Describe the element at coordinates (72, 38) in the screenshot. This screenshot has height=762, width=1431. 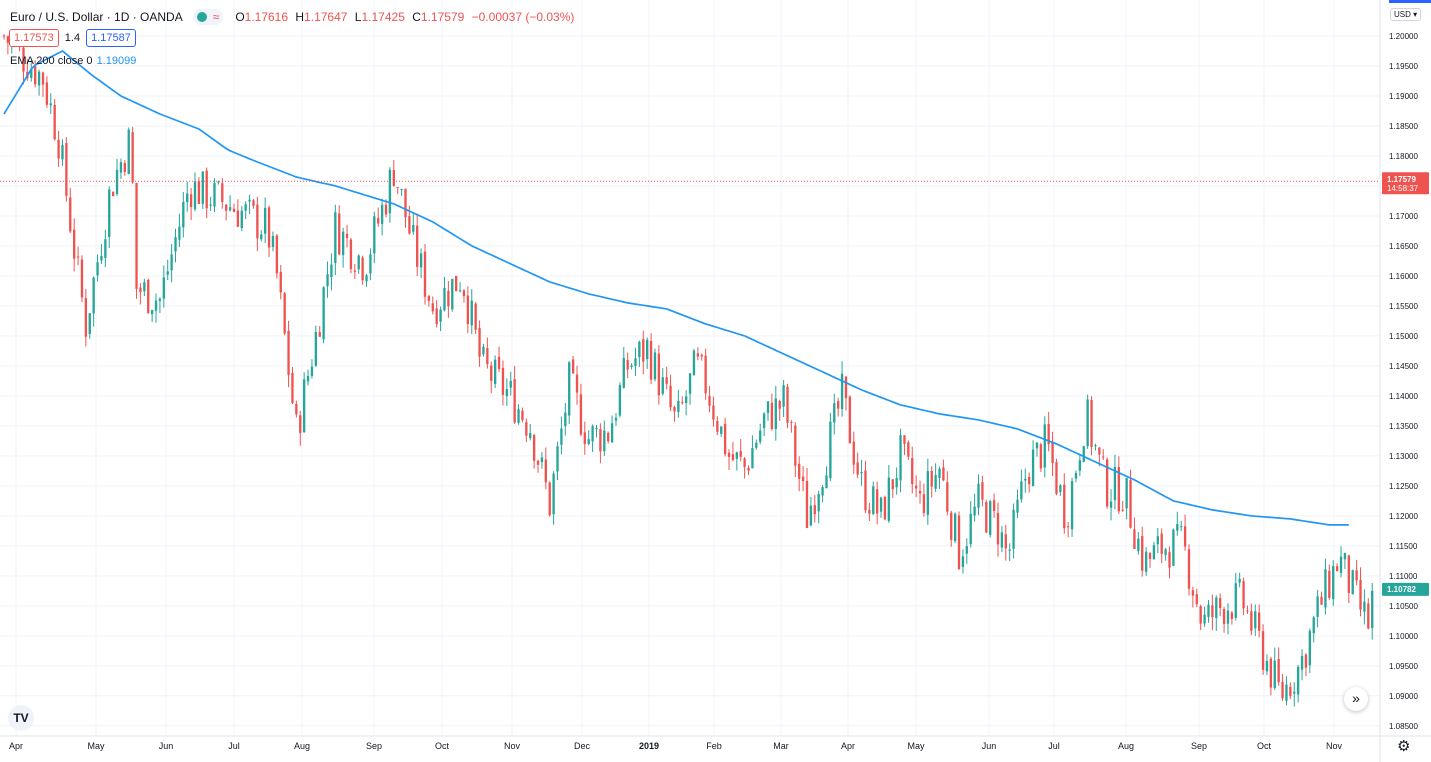
I see `trade-buttons: 1.17573 1.4 1.17587` at that location.